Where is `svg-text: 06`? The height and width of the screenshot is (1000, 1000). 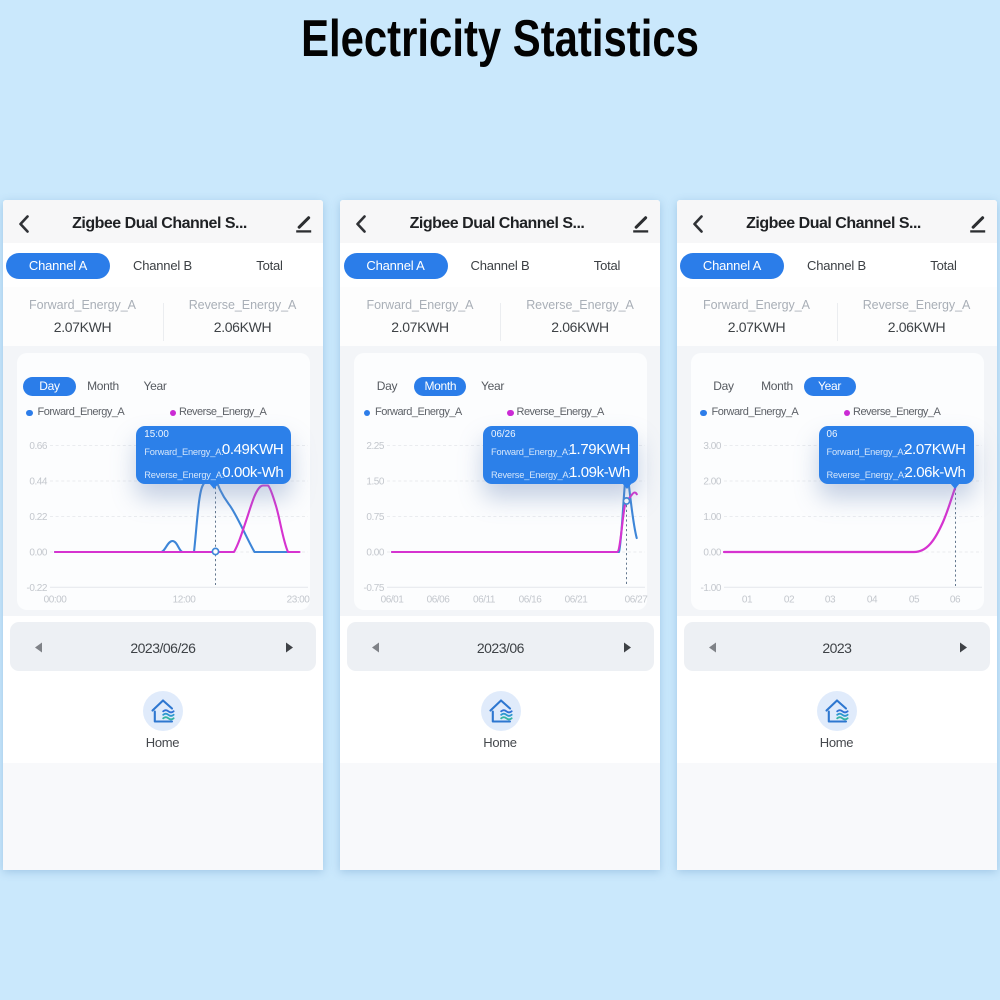 svg-text: 06 is located at coordinates (954, 600).